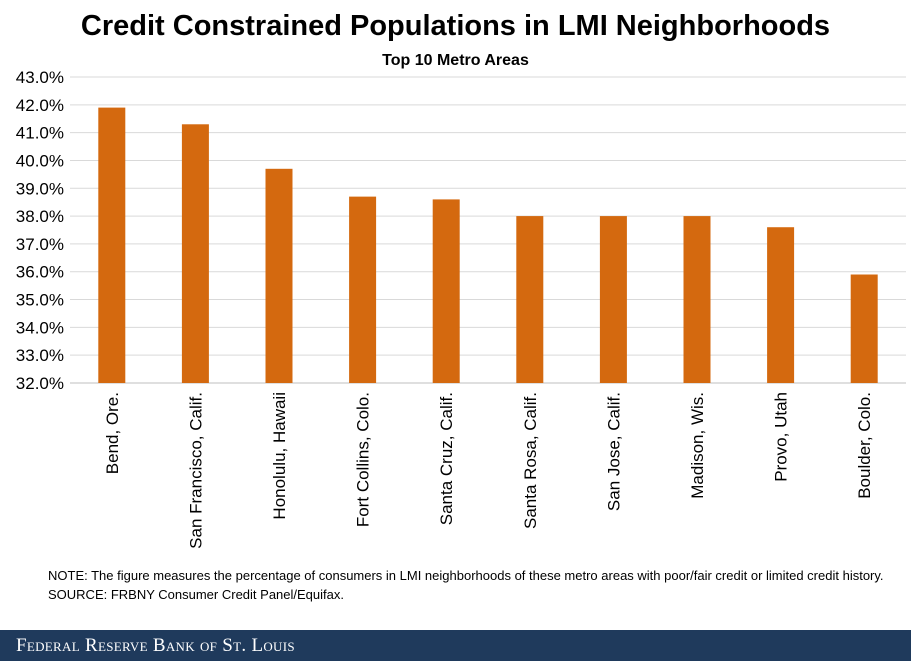 The width and height of the screenshot is (911, 661). I want to click on x-category-label: Honolulu, Hawaii, so click(279, 456).